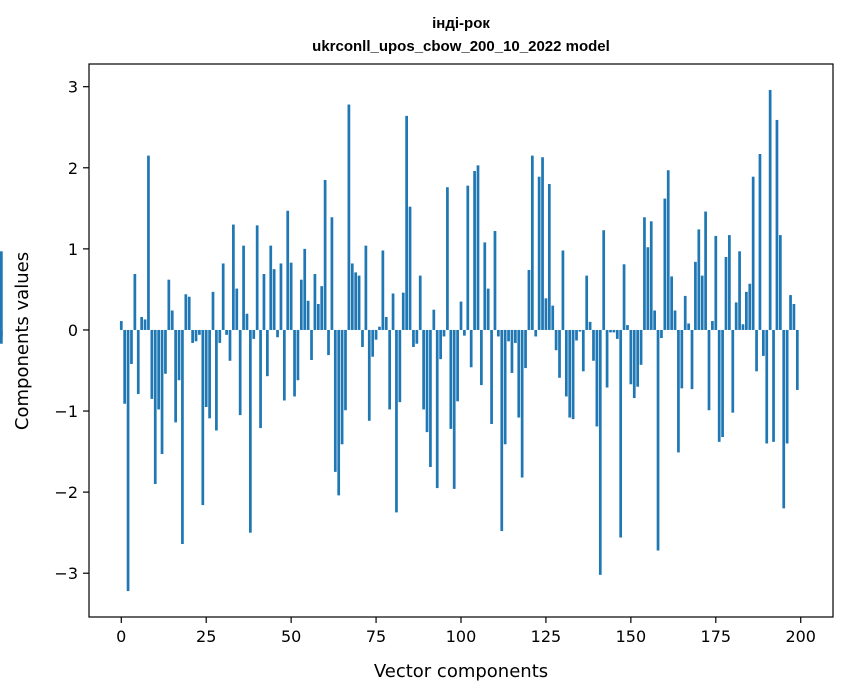 The width and height of the screenshot is (847, 696). What do you see at coordinates (461, 671) in the screenshot?
I see `x-axis-label: Vector components` at bounding box center [461, 671].